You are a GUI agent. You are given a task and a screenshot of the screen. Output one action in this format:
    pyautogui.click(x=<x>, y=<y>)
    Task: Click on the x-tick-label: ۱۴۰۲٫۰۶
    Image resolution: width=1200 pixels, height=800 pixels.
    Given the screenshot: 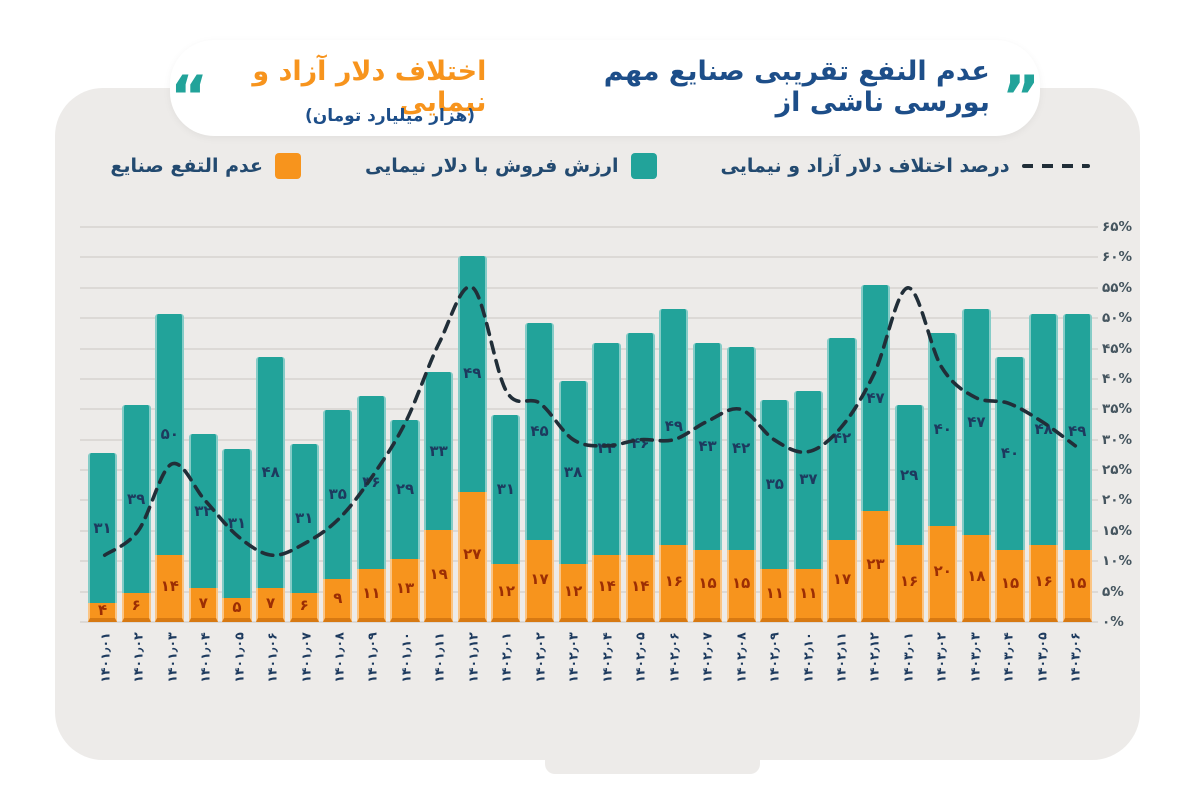 What is the action you would take?
    pyautogui.click(x=674, y=657)
    